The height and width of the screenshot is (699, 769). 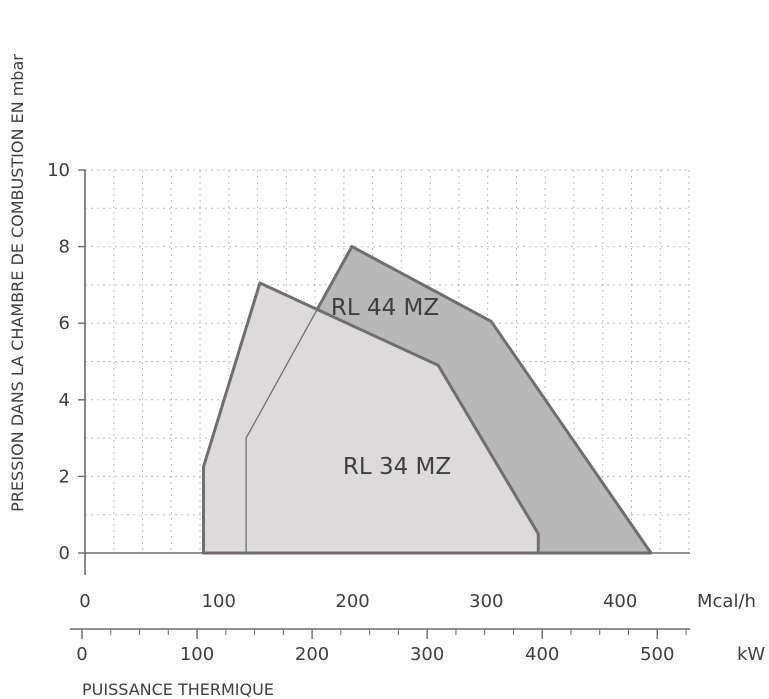 What do you see at coordinates (219, 601) in the screenshot?
I see `mcal-tick-label: 100` at bounding box center [219, 601].